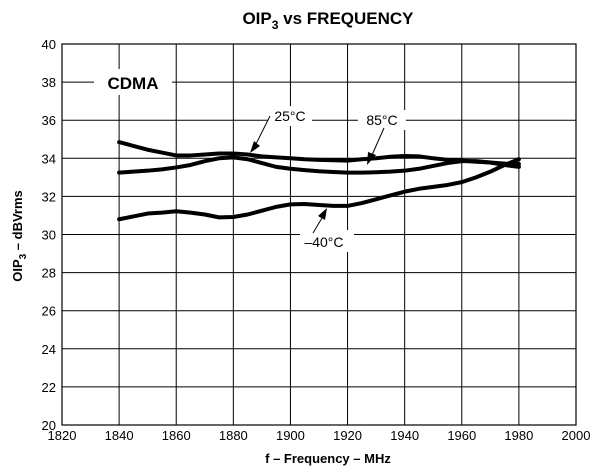  I want to click on y-tick-label: 20, so click(49, 425).